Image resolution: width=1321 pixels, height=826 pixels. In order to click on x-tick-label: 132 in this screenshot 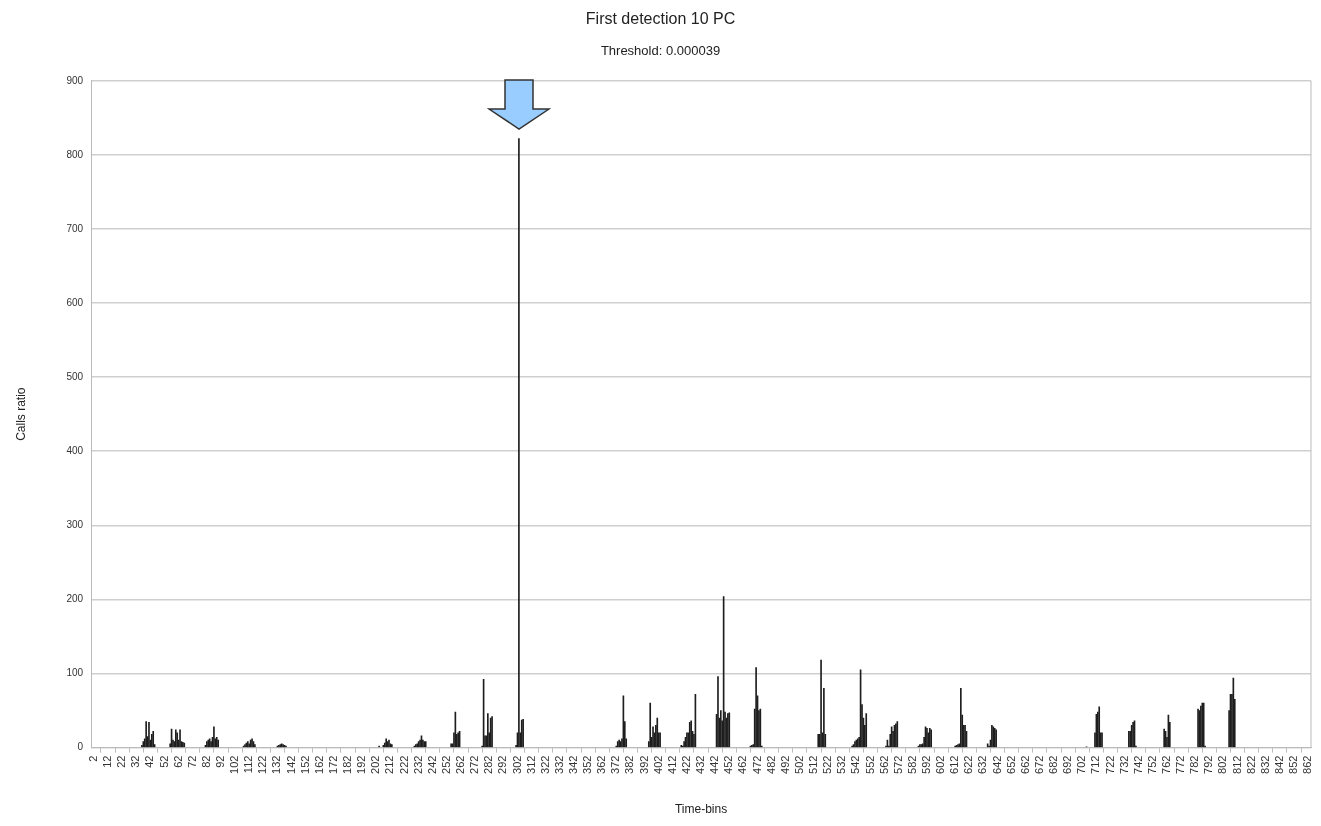, I will do `click(276, 764)`.